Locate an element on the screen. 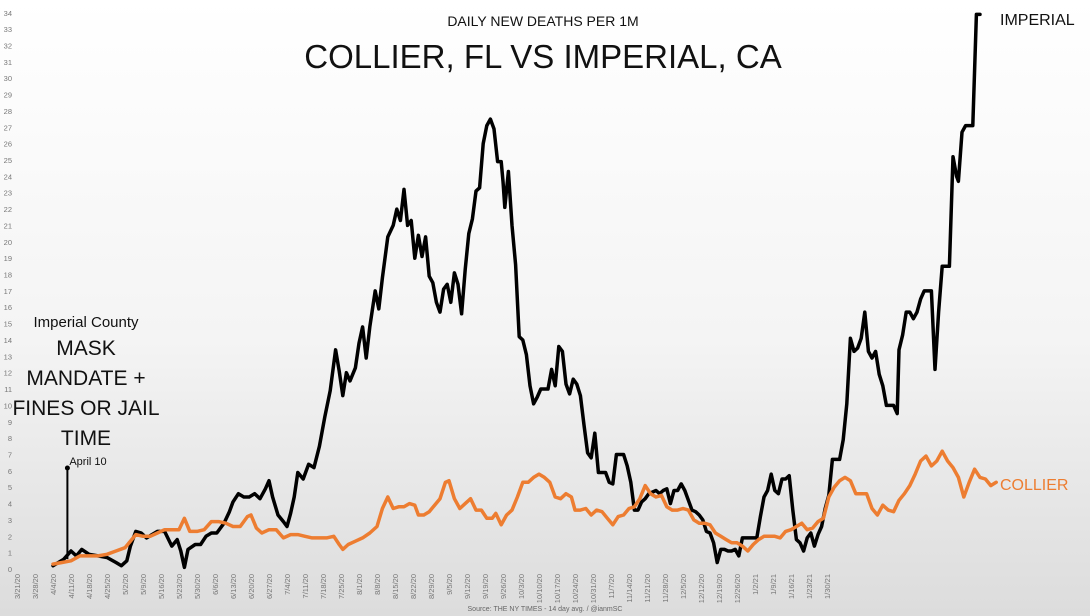 The image size is (1090, 616). x-tick-label: 1/23/21 is located at coordinates (809, 586).